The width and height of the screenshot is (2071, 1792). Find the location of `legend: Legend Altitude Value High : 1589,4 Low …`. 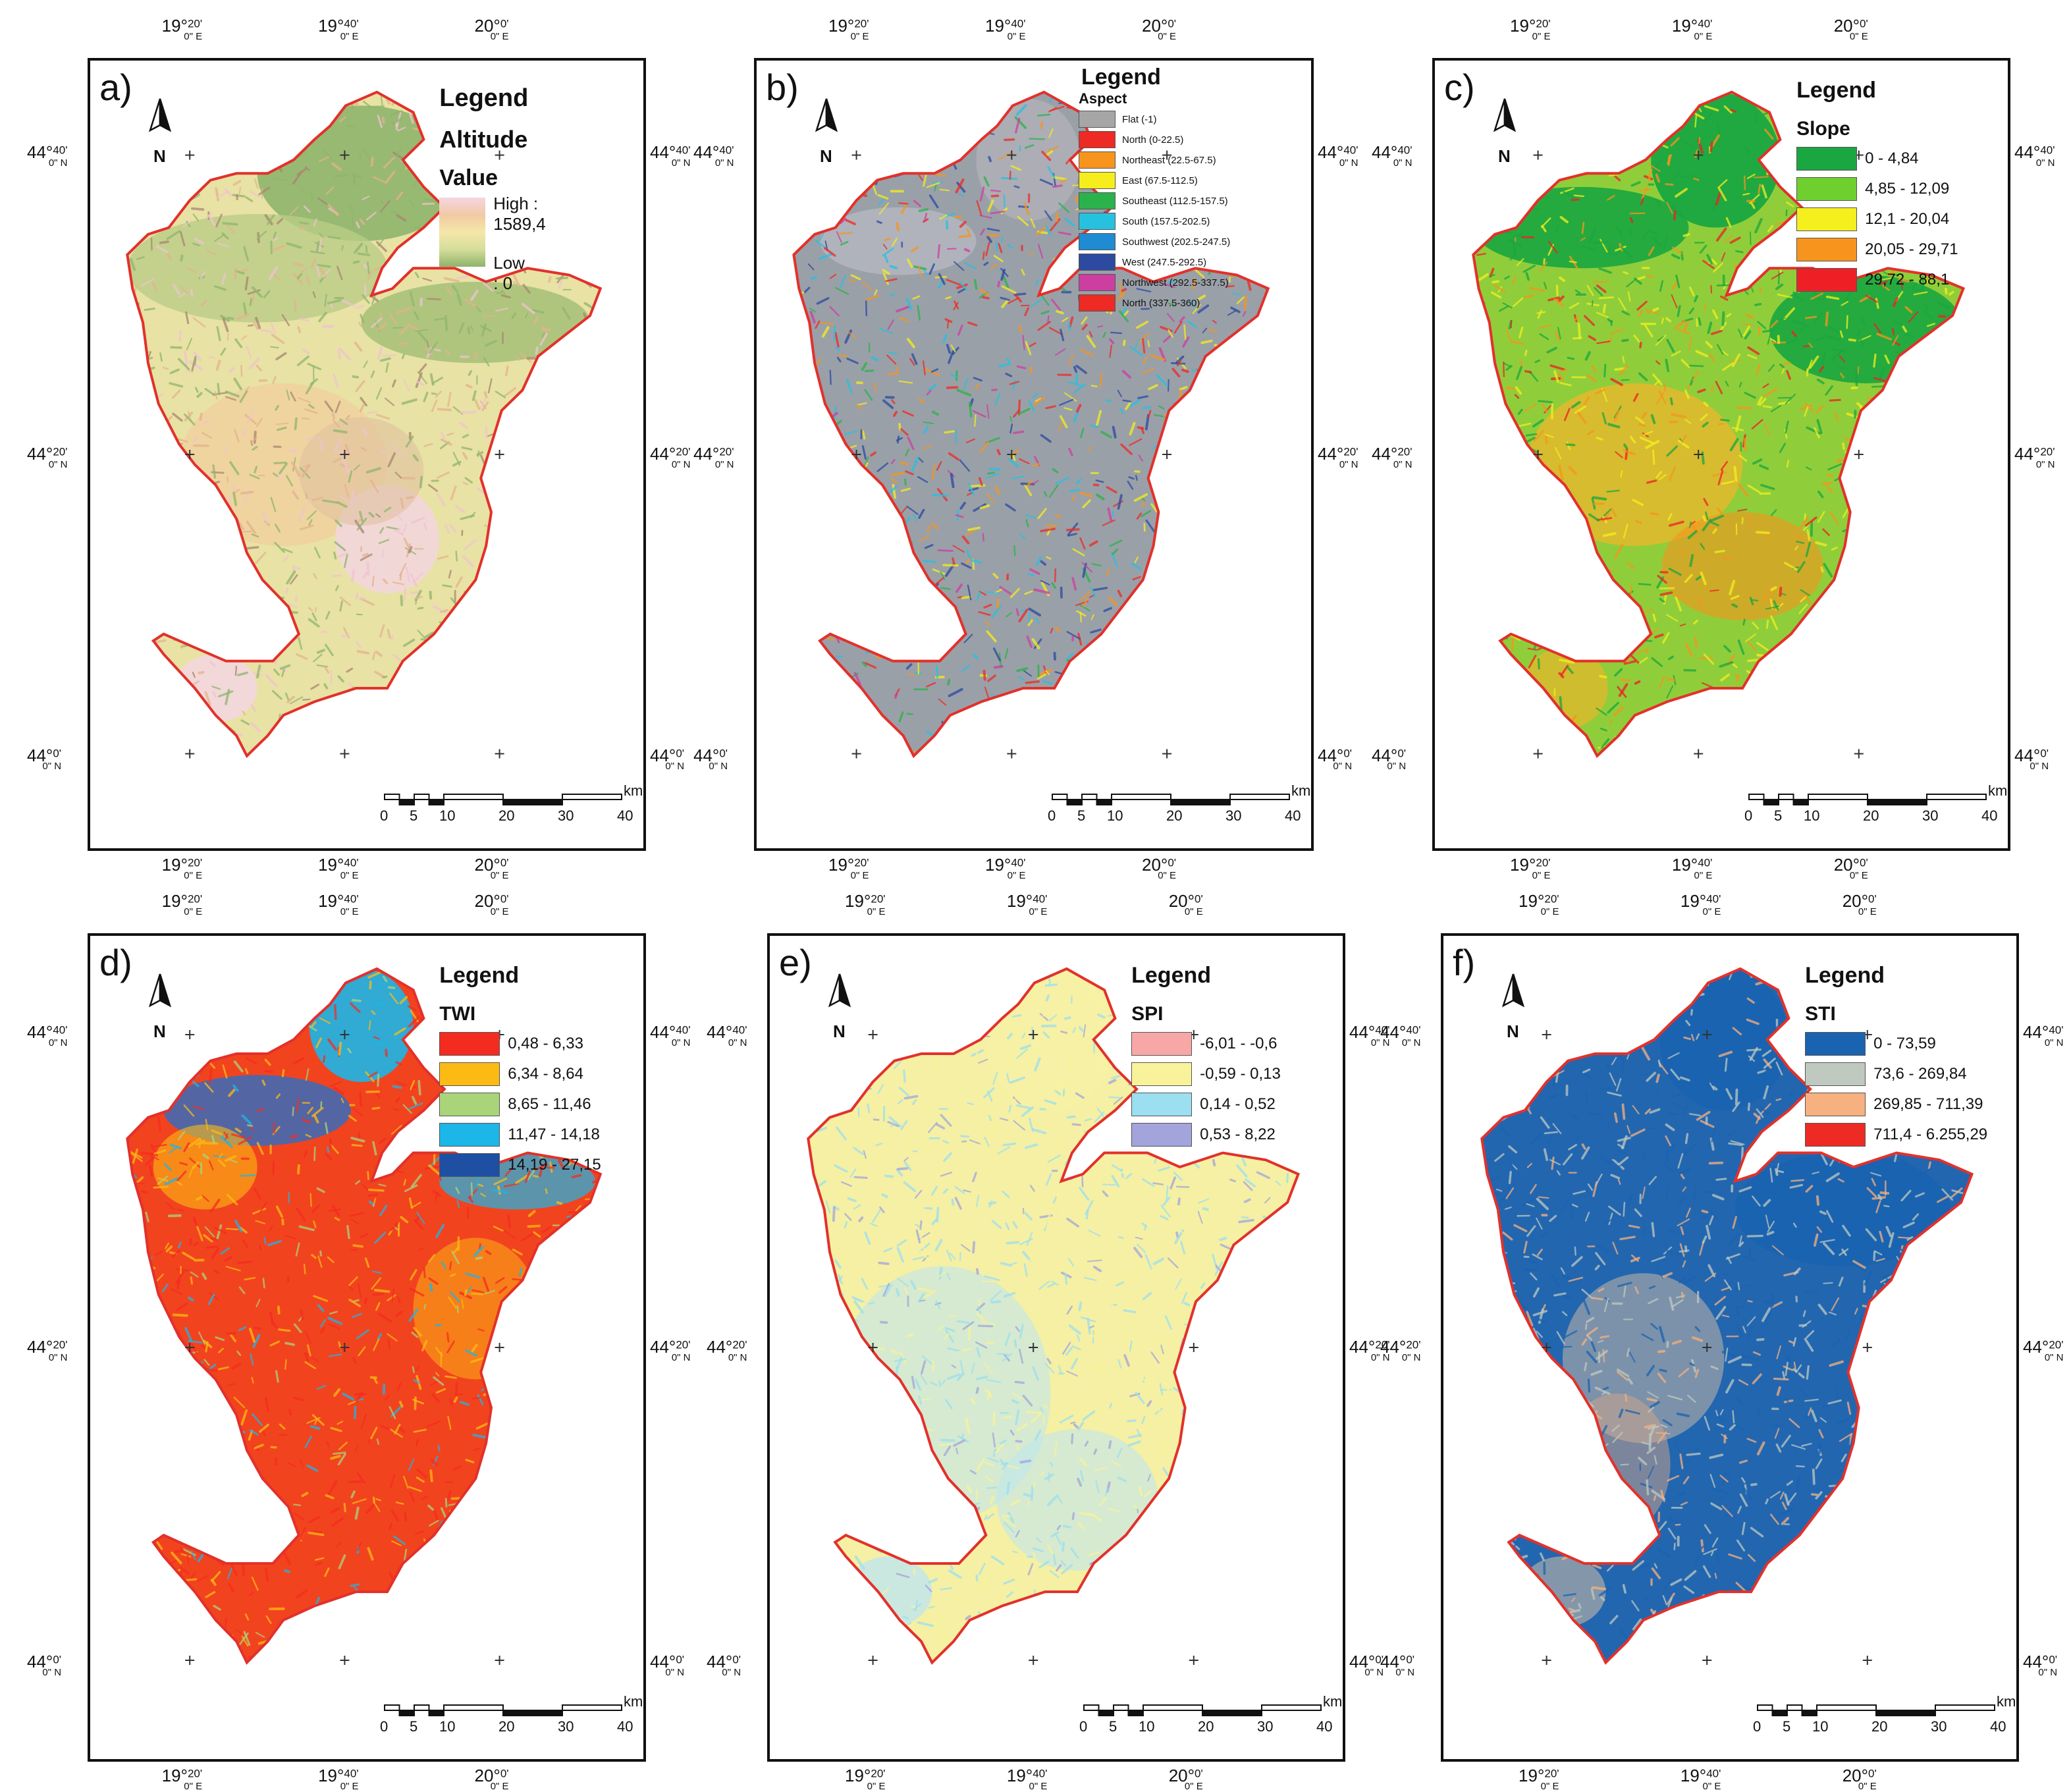

legend: Legend Altitude Value High : 1589,4 Low … is located at coordinates (483, 177).